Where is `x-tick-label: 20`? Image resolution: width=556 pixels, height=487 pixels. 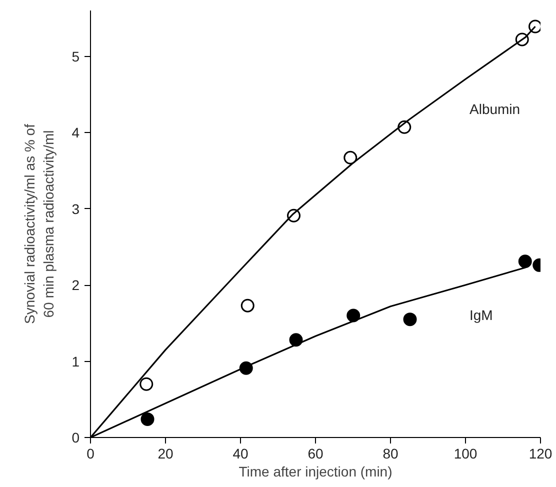 x-tick-label: 20 is located at coordinates (166, 454).